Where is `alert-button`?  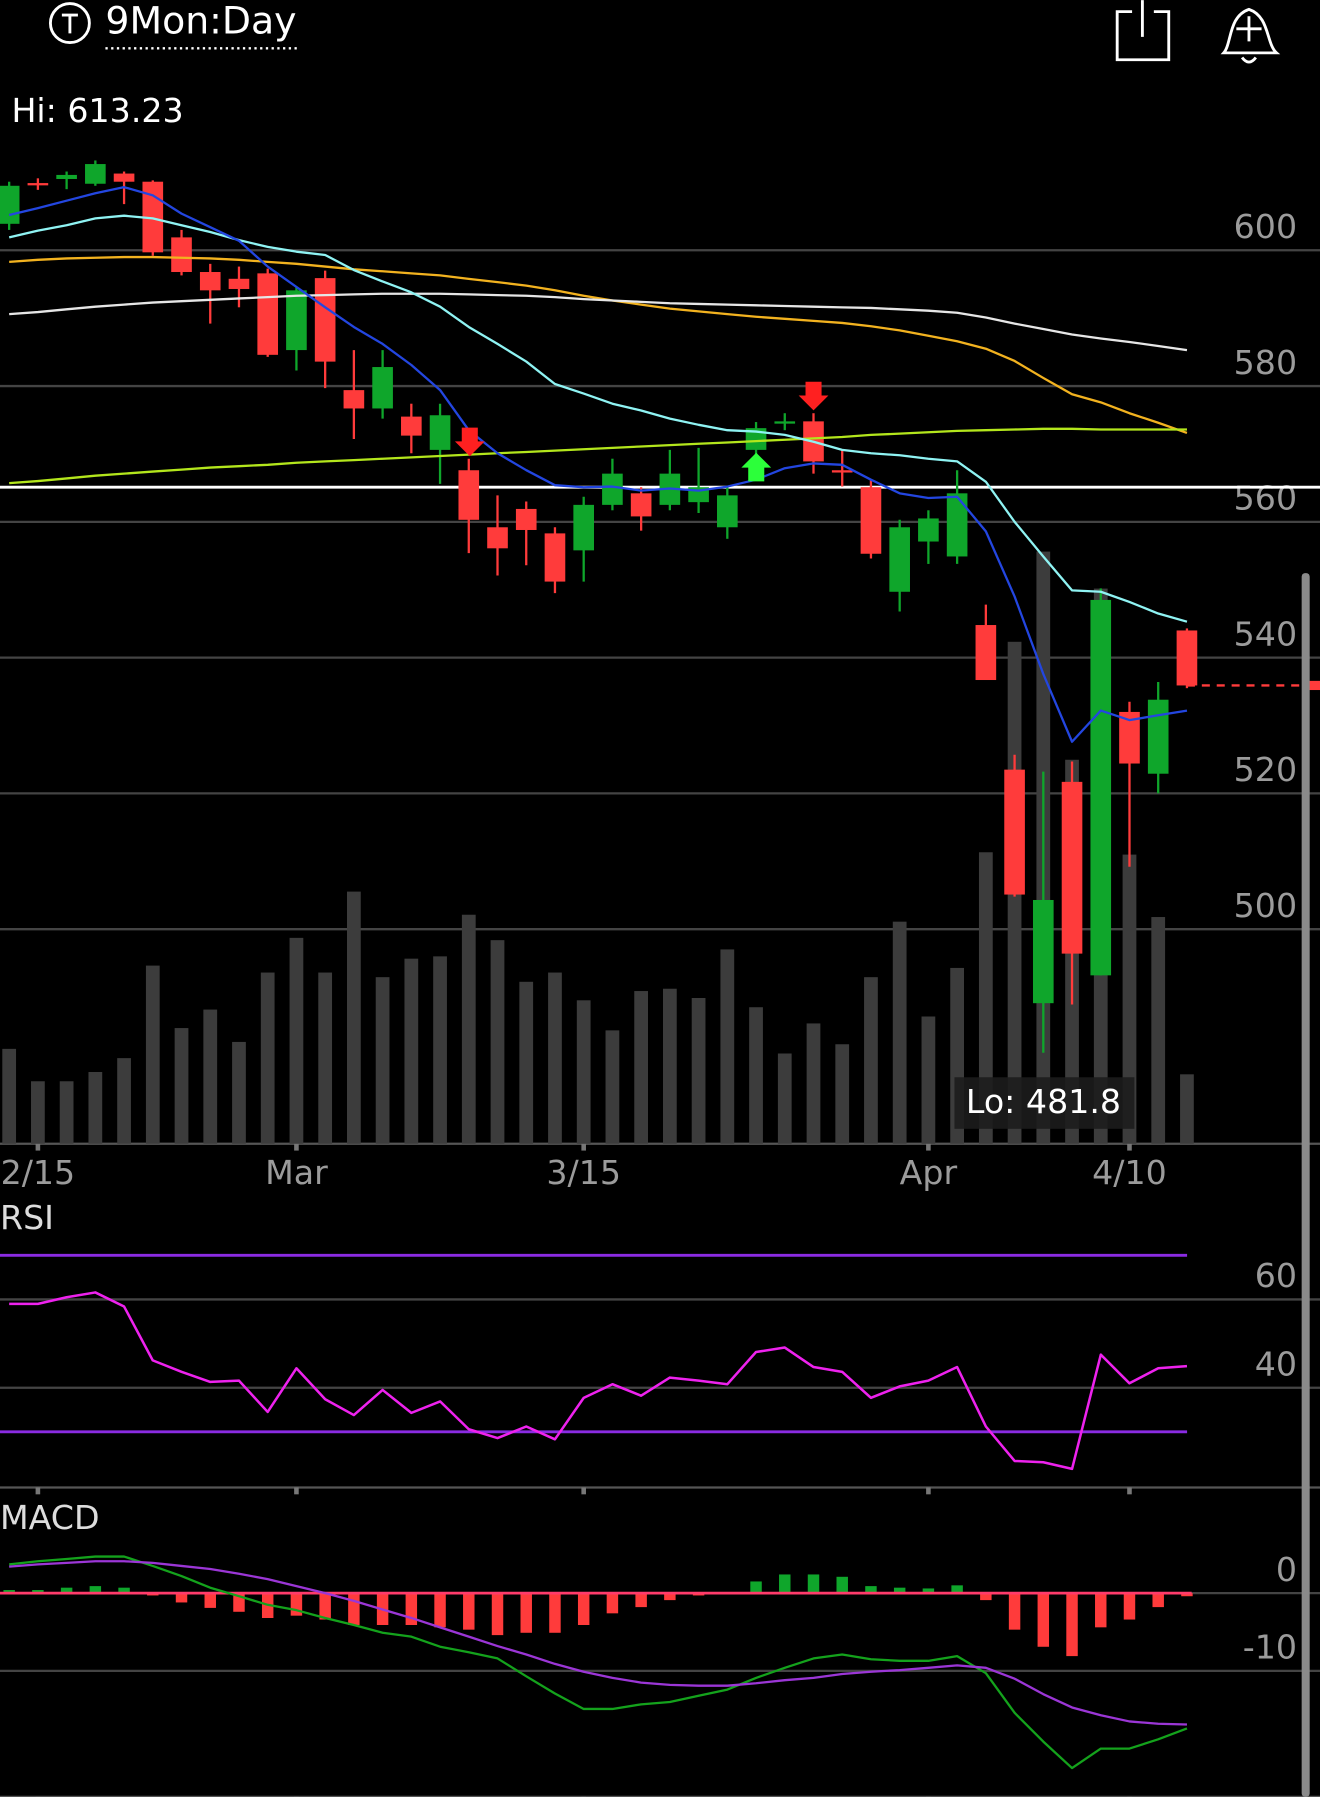 alert-button is located at coordinates (1250, 35).